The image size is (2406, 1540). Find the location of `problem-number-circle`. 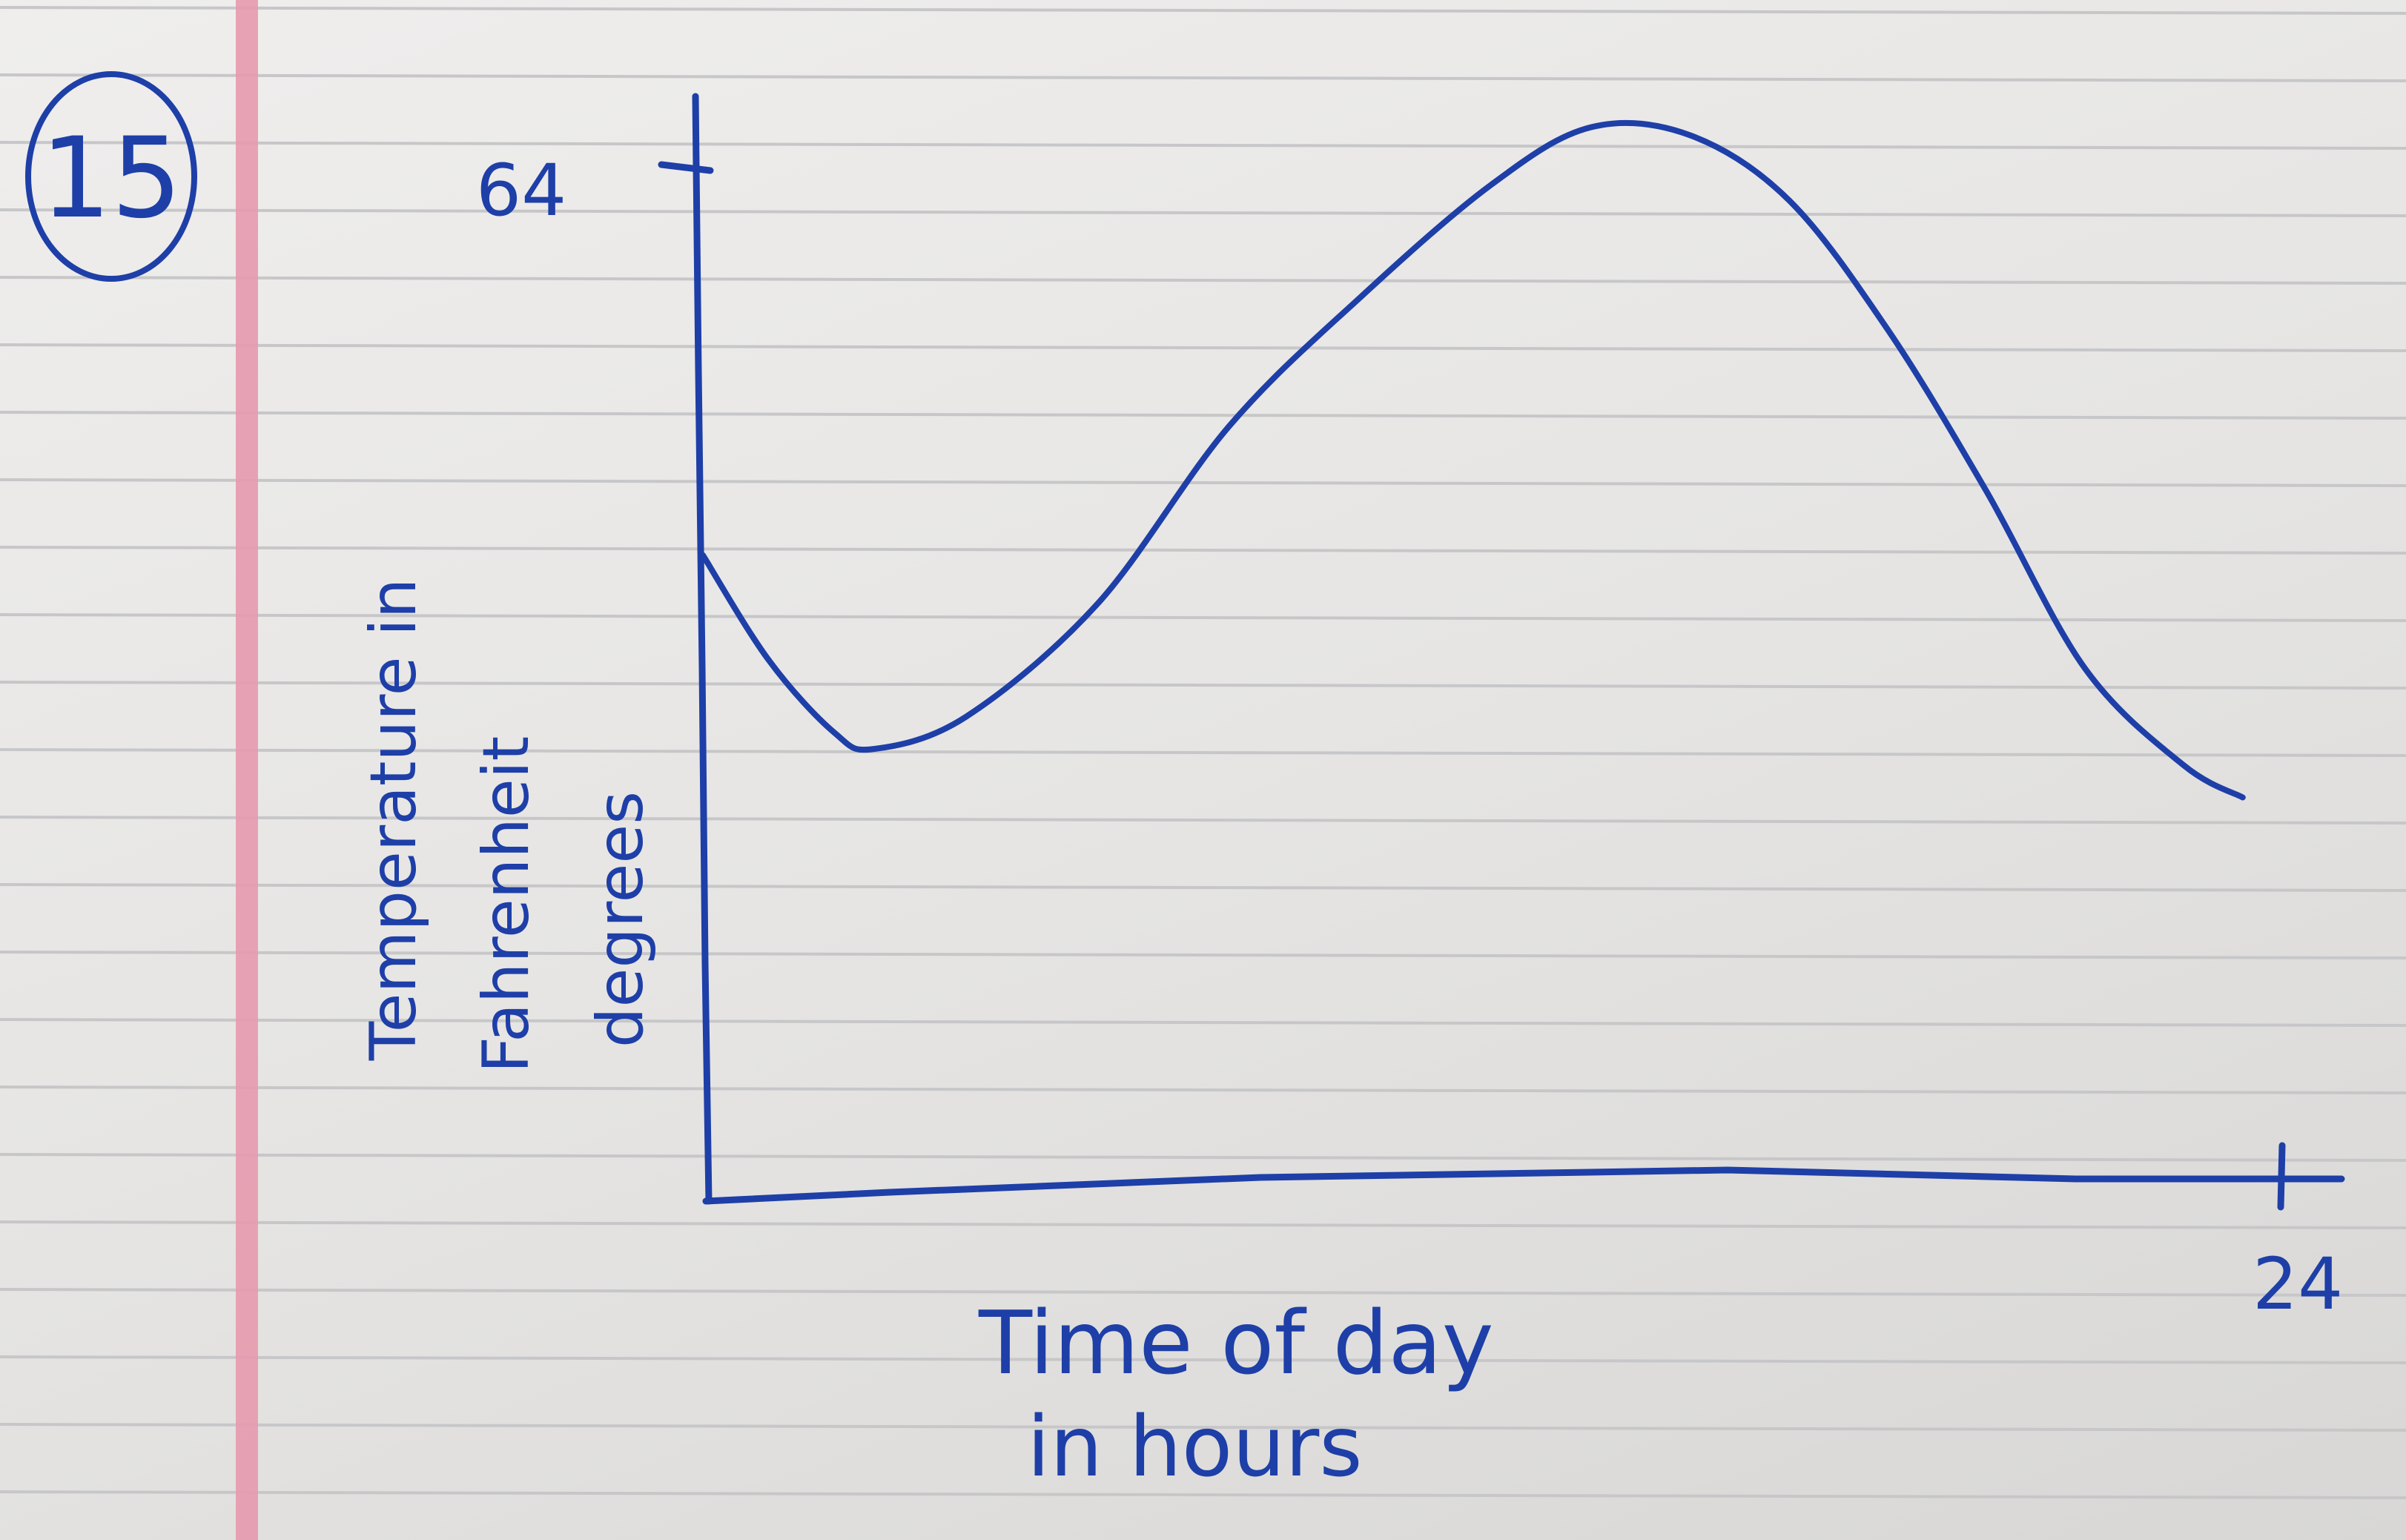

problem-number-circle is located at coordinates (111, 177).